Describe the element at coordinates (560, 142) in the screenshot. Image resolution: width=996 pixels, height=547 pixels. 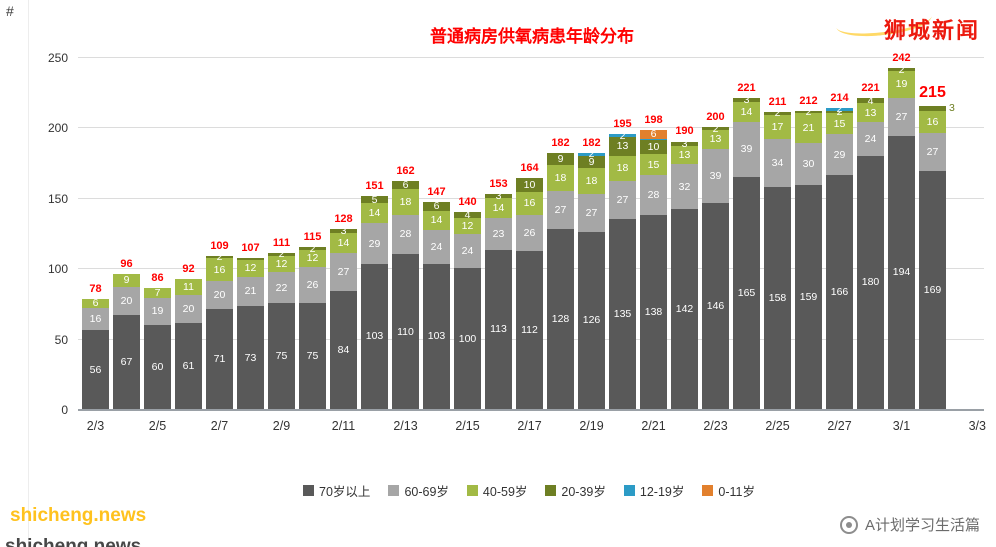
I see `total-label: 182` at that location.